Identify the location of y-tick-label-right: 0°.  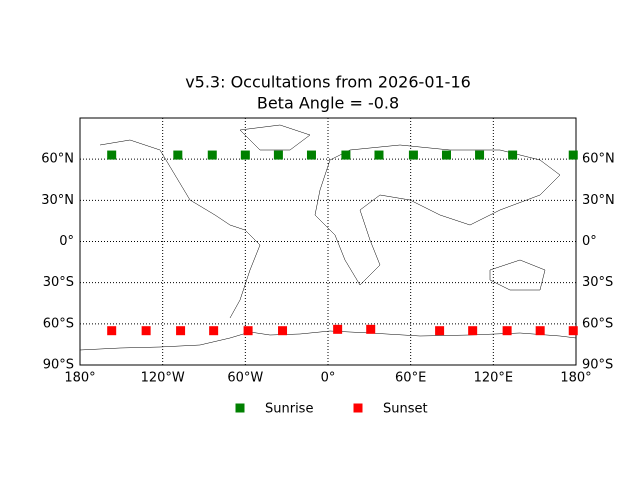
(589, 241).